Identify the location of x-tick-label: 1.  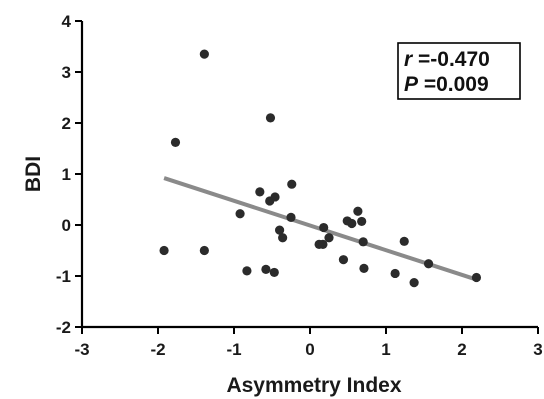
(385, 349).